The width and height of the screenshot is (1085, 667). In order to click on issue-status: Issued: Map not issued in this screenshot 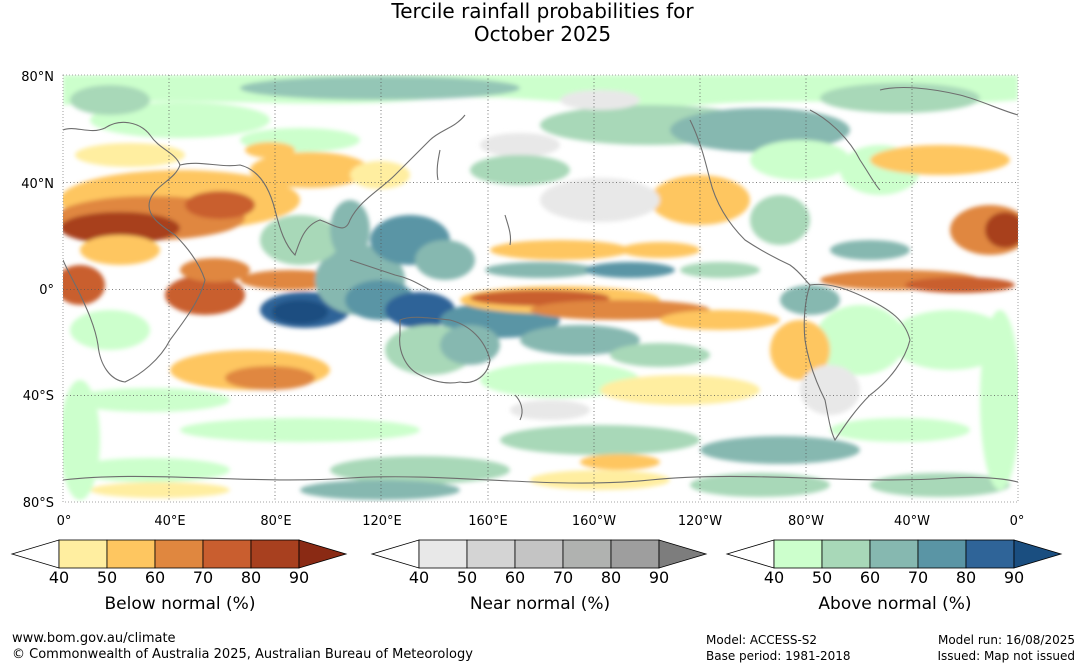, I will do `click(1006, 656)`.